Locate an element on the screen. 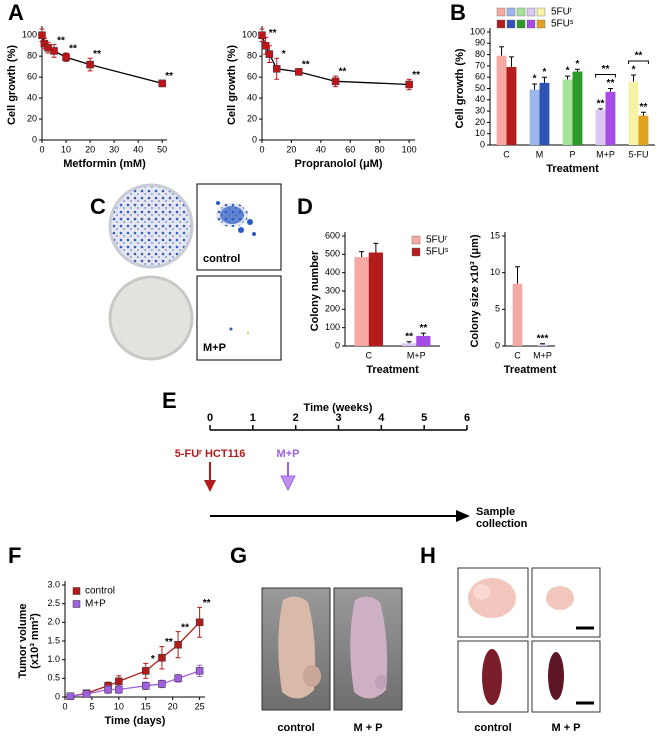 The image size is (669, 741). y-tick-label: 600 is located at coordinates (332, 235).